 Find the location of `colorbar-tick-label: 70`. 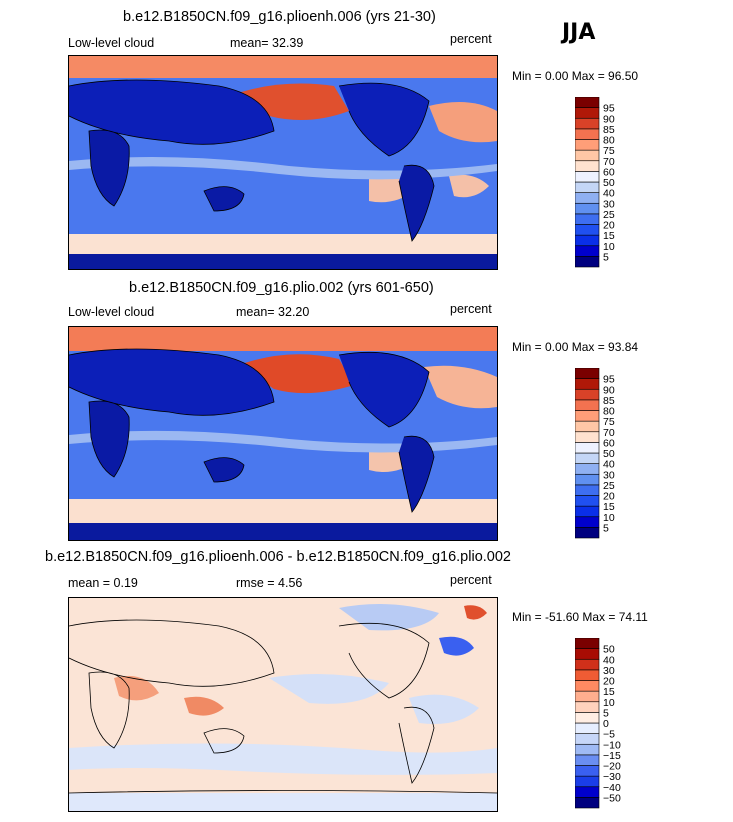

colorbar-tick-label: 70 is located at coordinates (609, 433).